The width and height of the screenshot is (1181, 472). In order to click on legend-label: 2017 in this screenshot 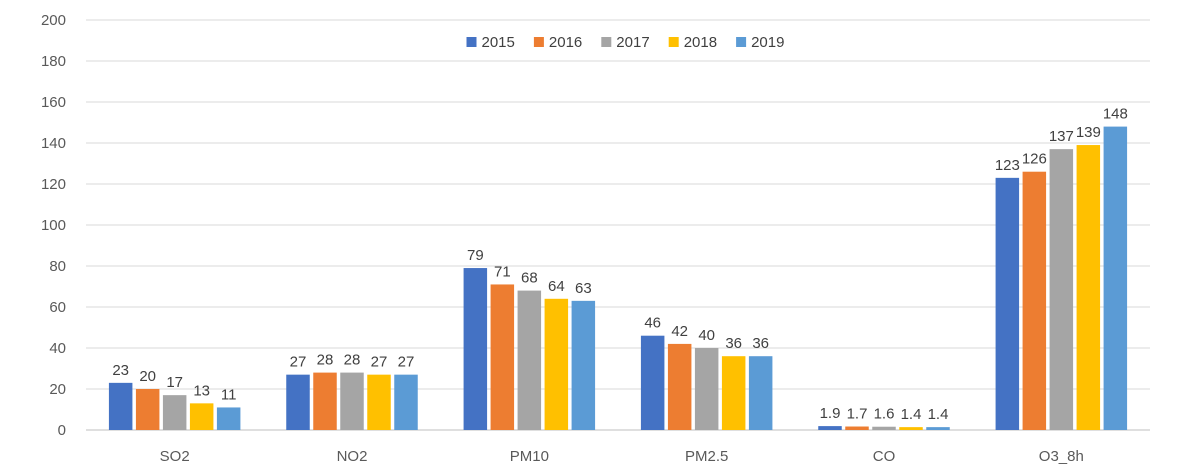, I will do `click(632, 42)`.